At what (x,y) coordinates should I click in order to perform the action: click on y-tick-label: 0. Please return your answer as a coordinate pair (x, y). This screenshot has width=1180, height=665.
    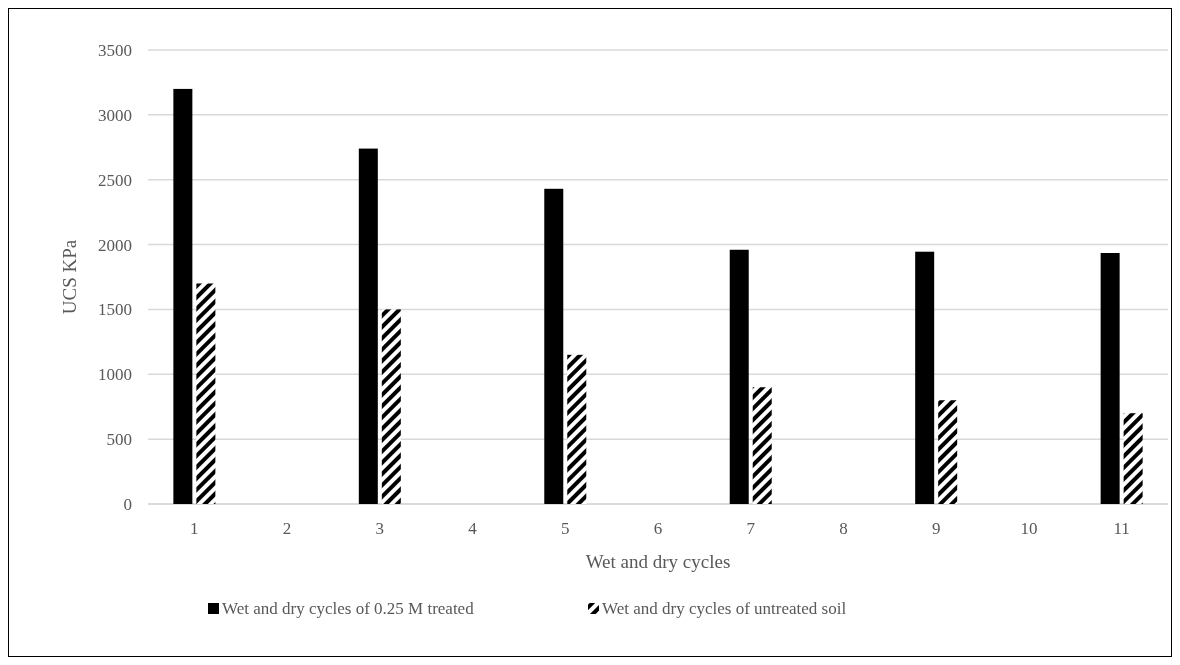
    Looking at the image, I should click on (127, 504).